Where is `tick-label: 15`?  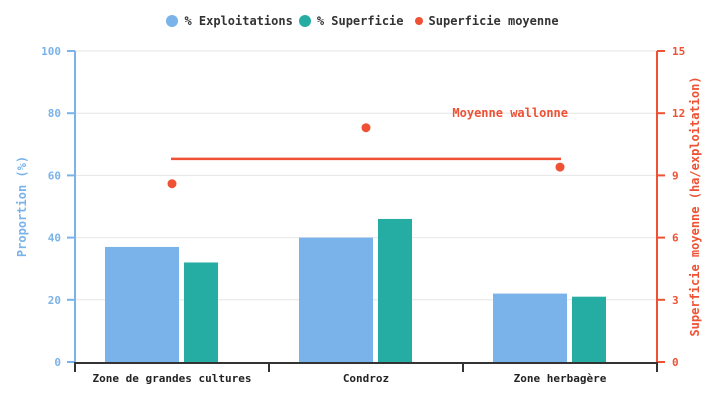
tick-label: 15 is located at coordinates (678, 51).